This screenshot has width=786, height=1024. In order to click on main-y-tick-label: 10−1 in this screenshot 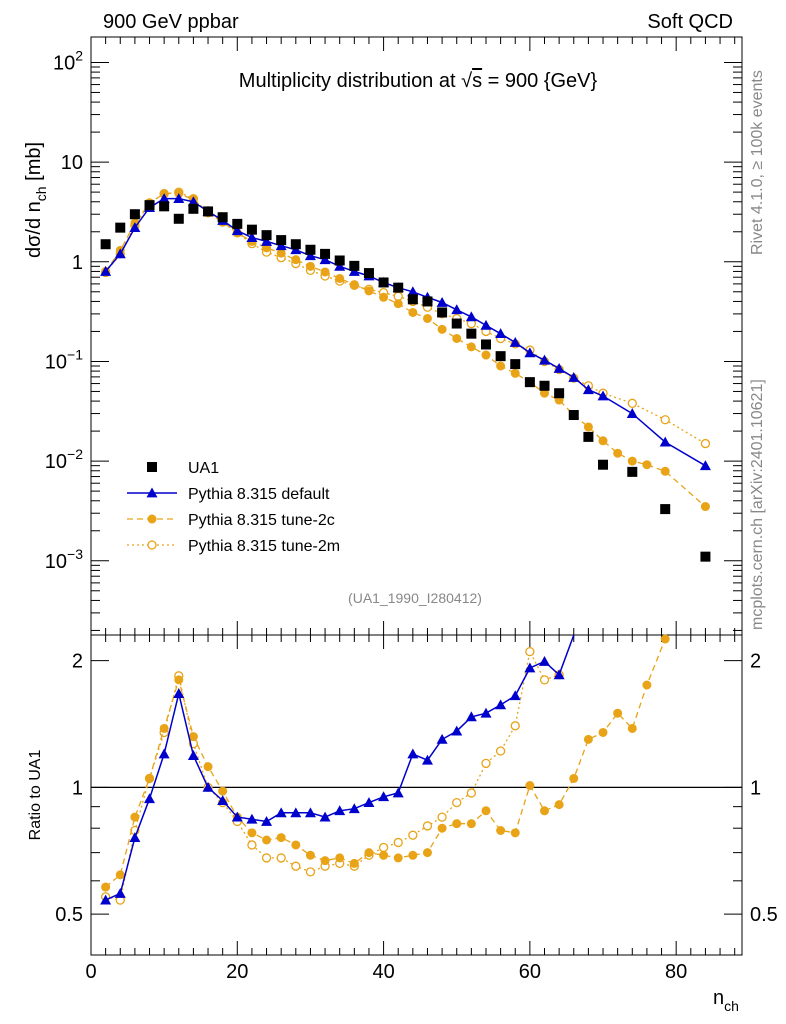, I will do `click(64, 359)`.